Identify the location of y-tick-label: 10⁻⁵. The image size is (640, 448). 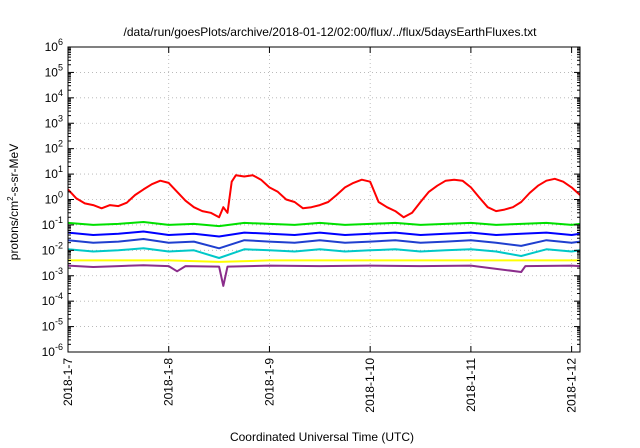
(52, 325).